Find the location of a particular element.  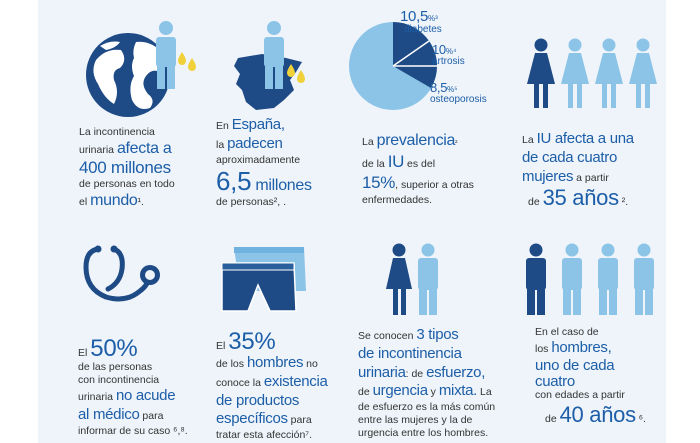

women-figures-icon is located at coordinates (592, 73).